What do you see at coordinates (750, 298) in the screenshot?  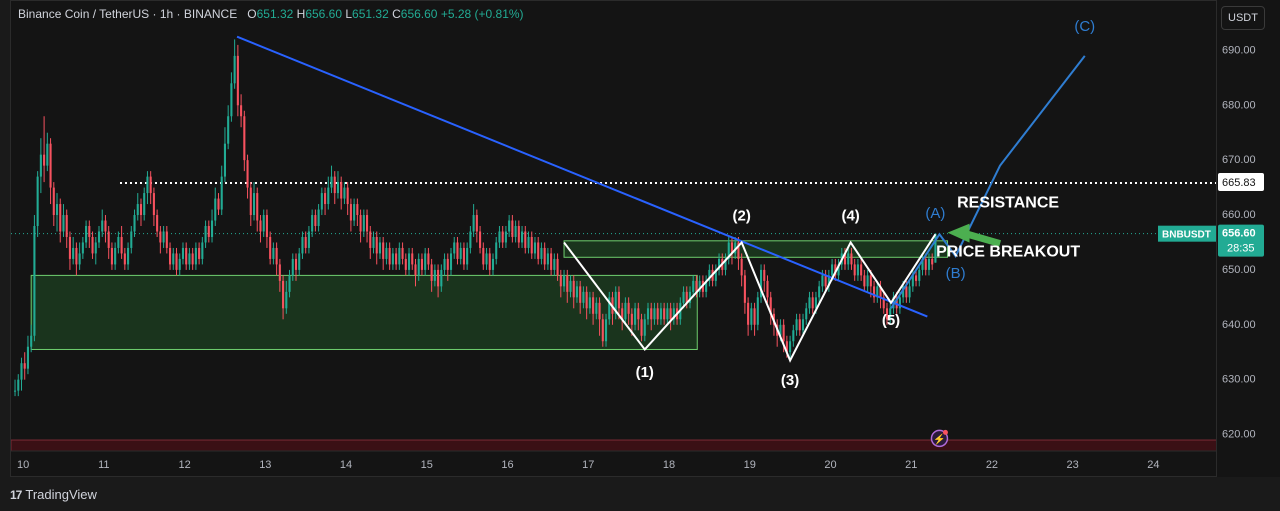 I see `elliott-wave-path` at bounding box center [750, 298].